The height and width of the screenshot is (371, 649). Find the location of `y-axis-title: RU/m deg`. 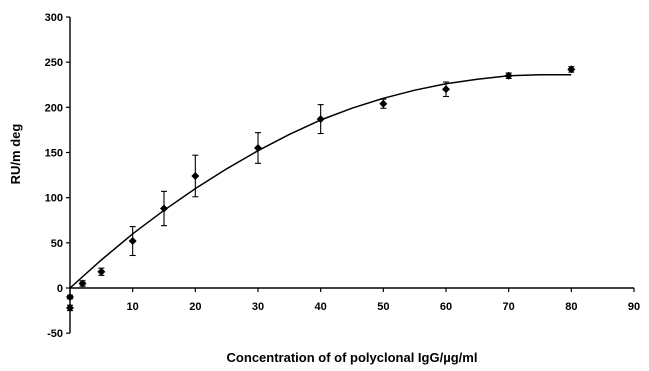

y-axis-title: RU/m deg is located at coordinates (15, 154).